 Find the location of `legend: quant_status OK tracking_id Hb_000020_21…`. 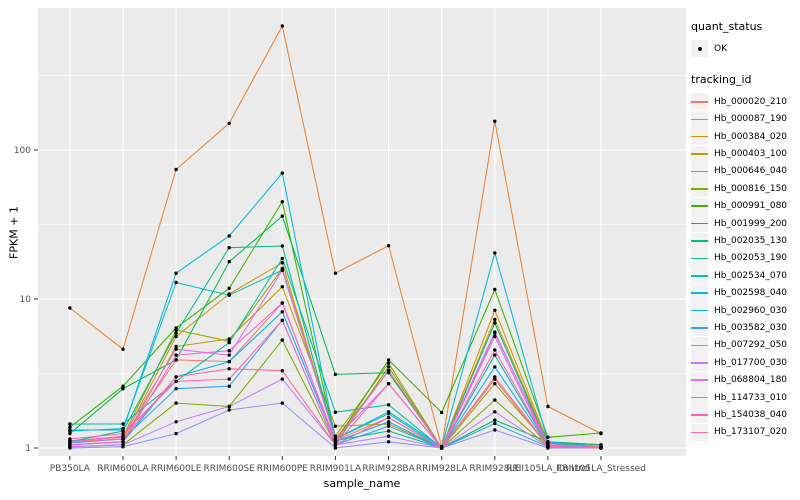

legend: quant_status OK tracking_id Hb_000020_21… is located at coordinates (745, 230).